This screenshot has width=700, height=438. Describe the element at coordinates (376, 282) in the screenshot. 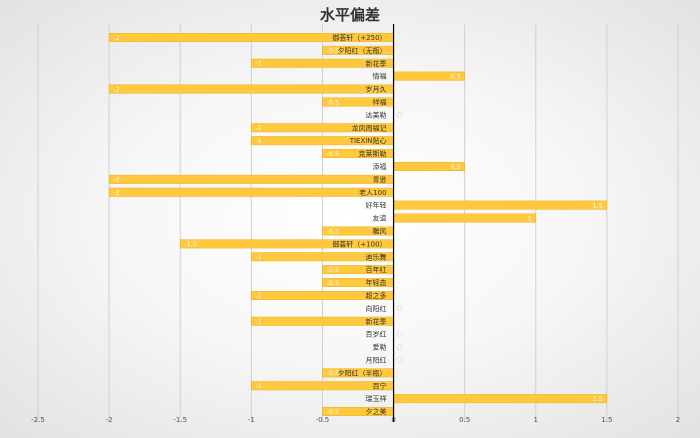

I see `category-label: 年轻态` at that location.